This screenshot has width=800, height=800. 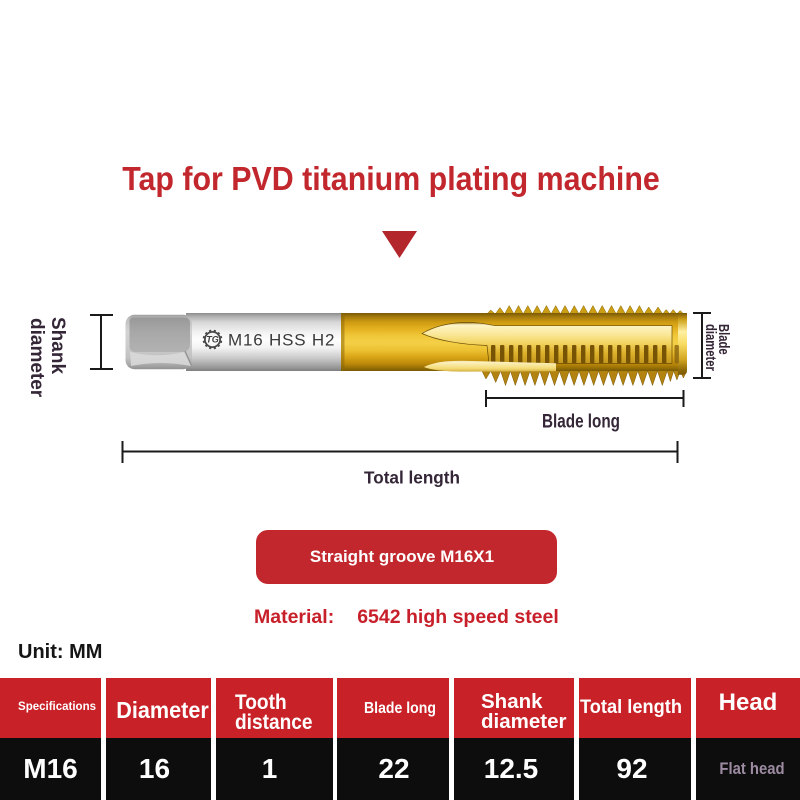 I want to click on svg-text: Blade long, so click(x=581, y=422).